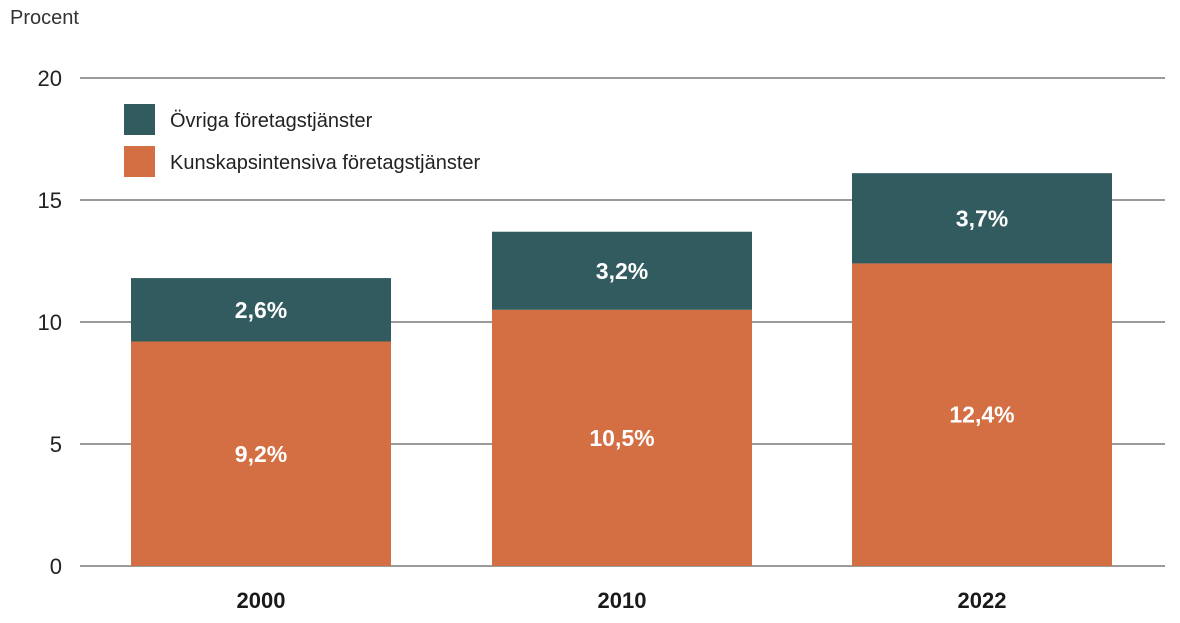 The width and height of the screenshot is (1180, 623). What do you see at coordinates (56, 444) in the screenshot?
I see `y-tick-label-5: 5` at bounding box center [56, 444].